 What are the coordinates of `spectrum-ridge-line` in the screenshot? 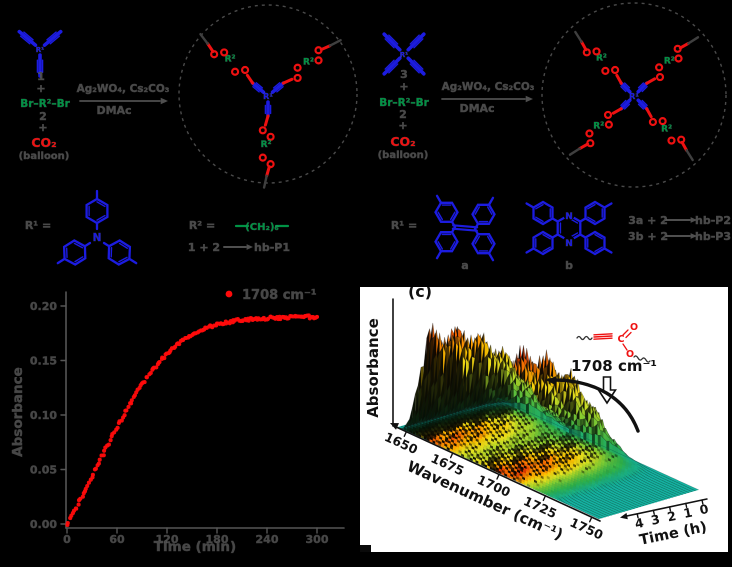 It's located at (553, 421).